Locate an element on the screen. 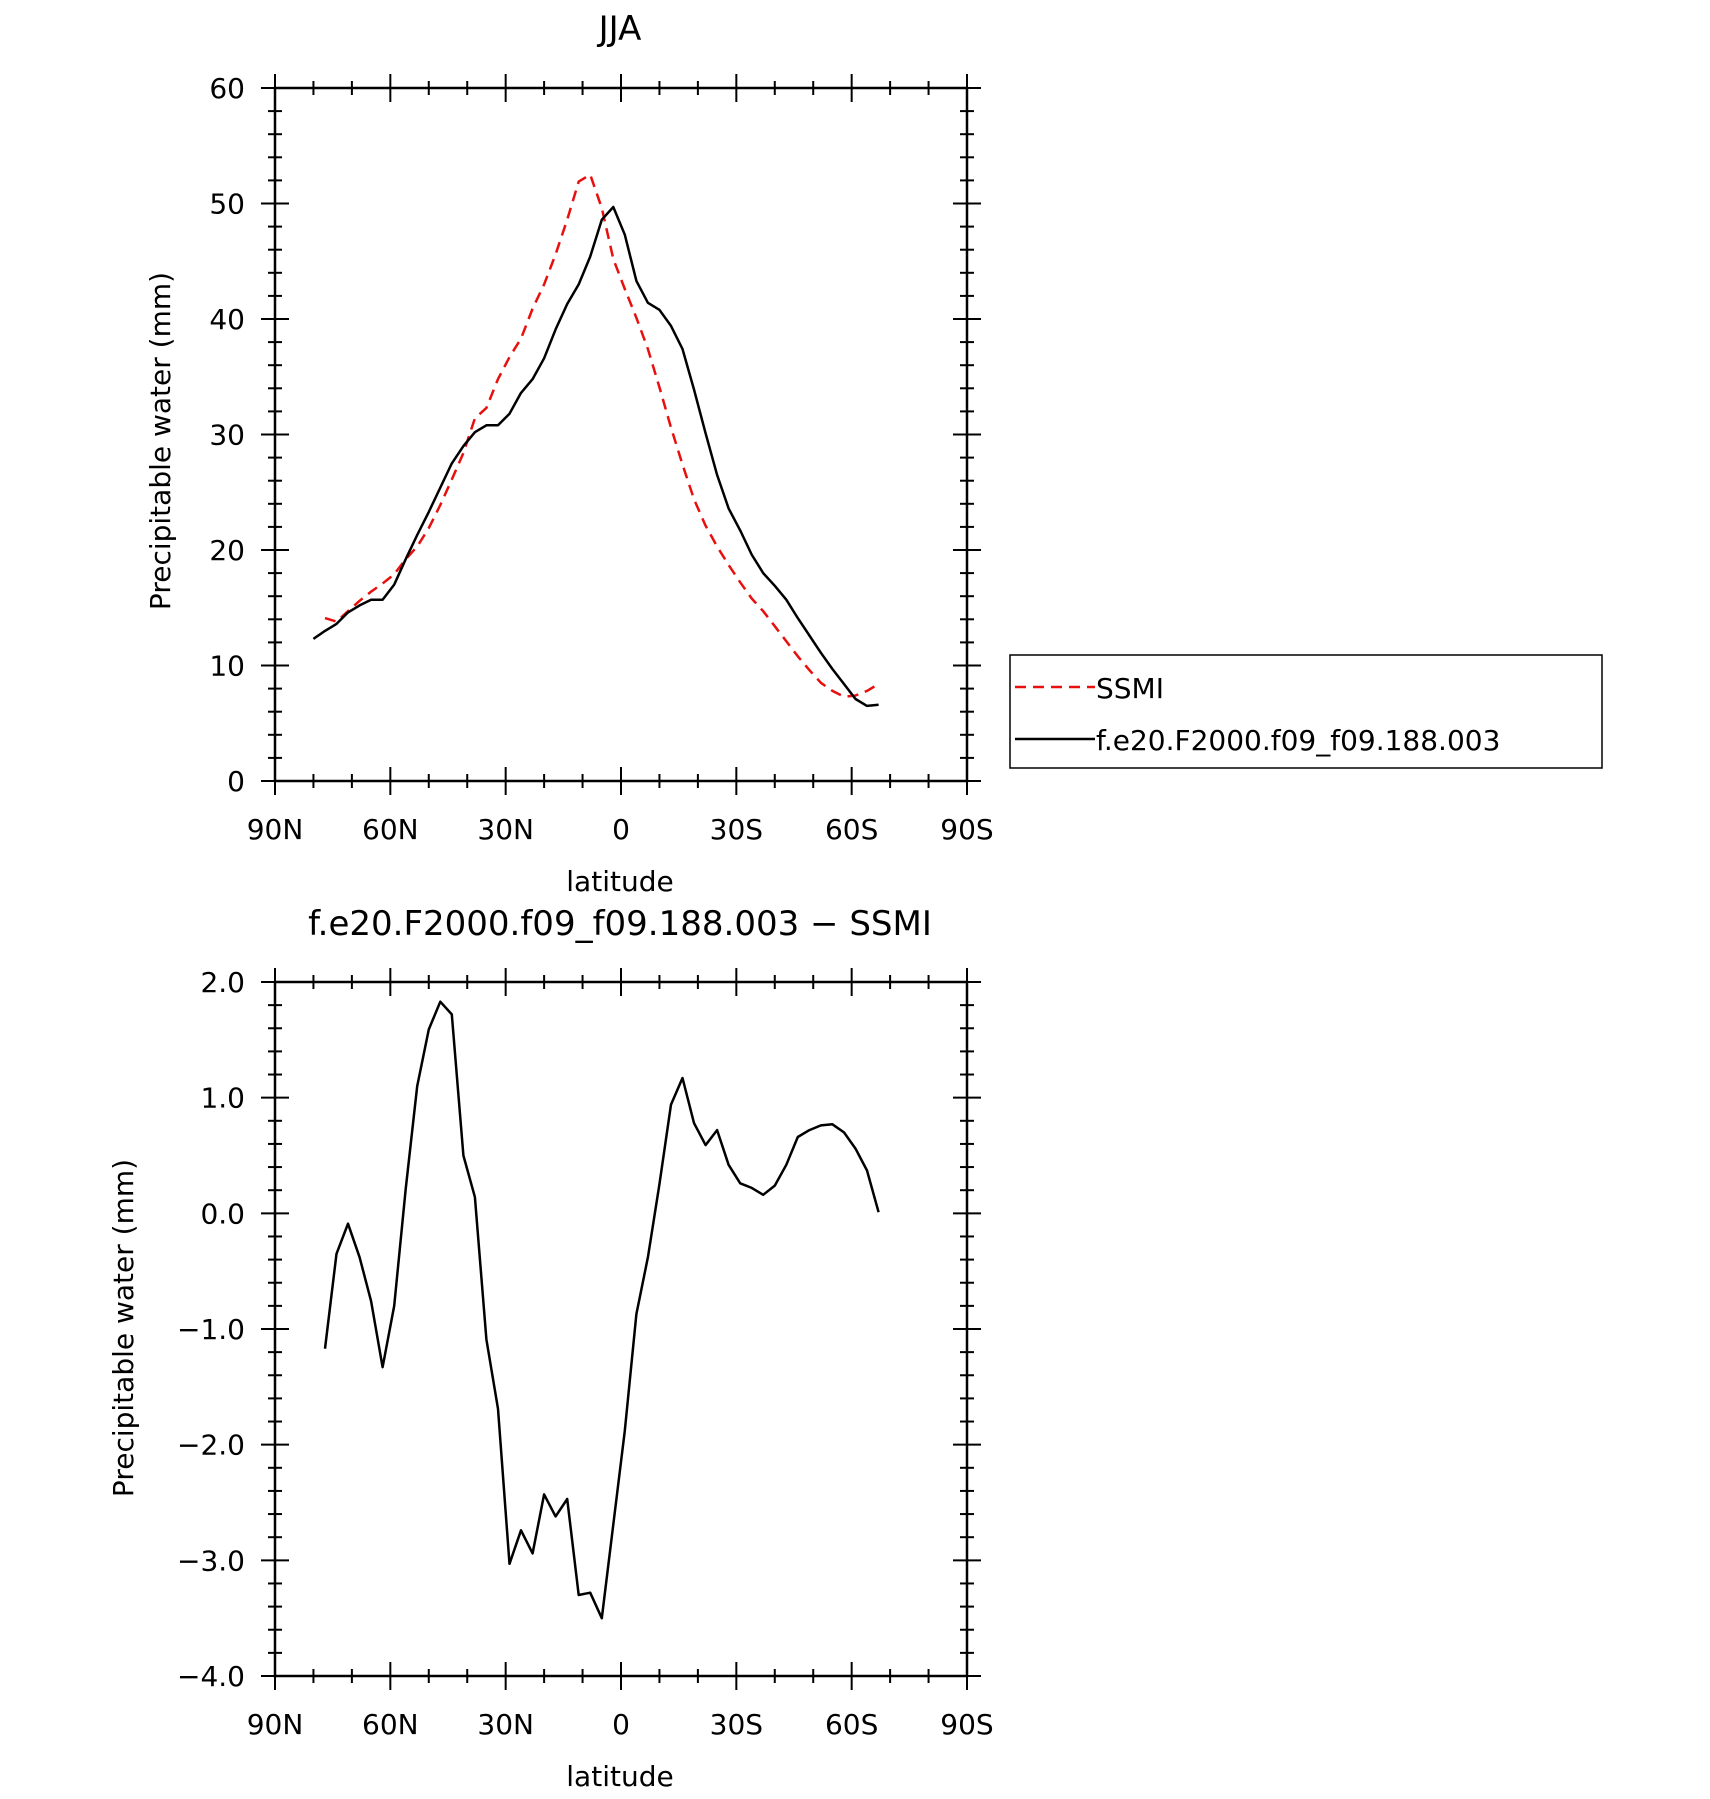 This screenshot has width=1710, height=1799. legend-label-model: f.e20.F2000.f09_f09.188.003 is located at coordinates (1298, 740).